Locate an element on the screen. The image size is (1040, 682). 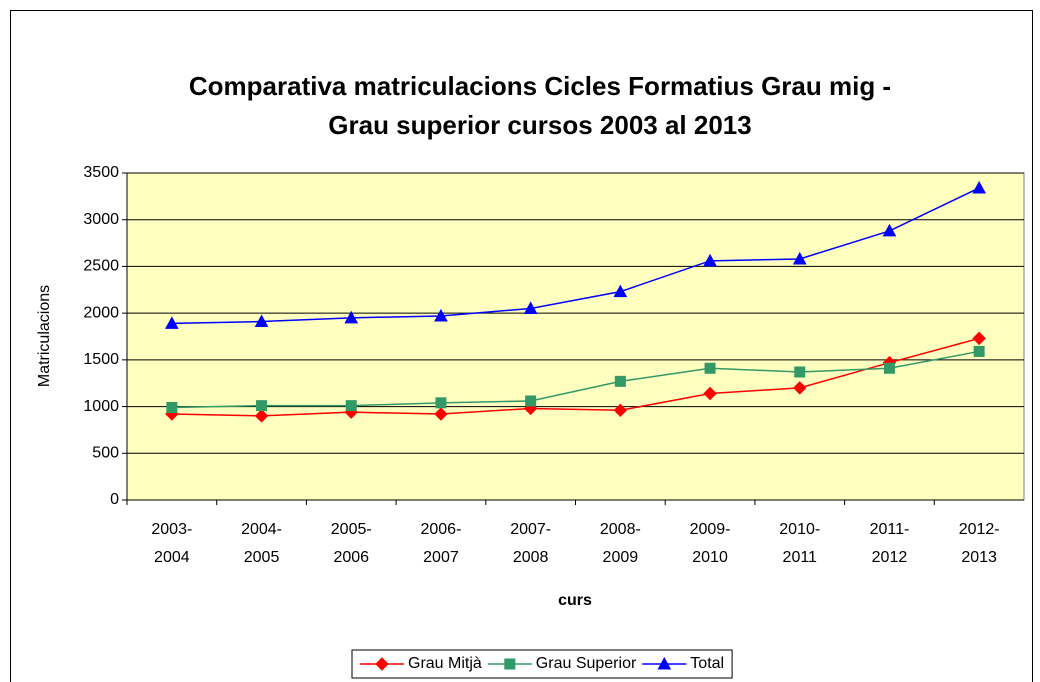
y-tick-label: 1000 is located at coordinates (101, 406).